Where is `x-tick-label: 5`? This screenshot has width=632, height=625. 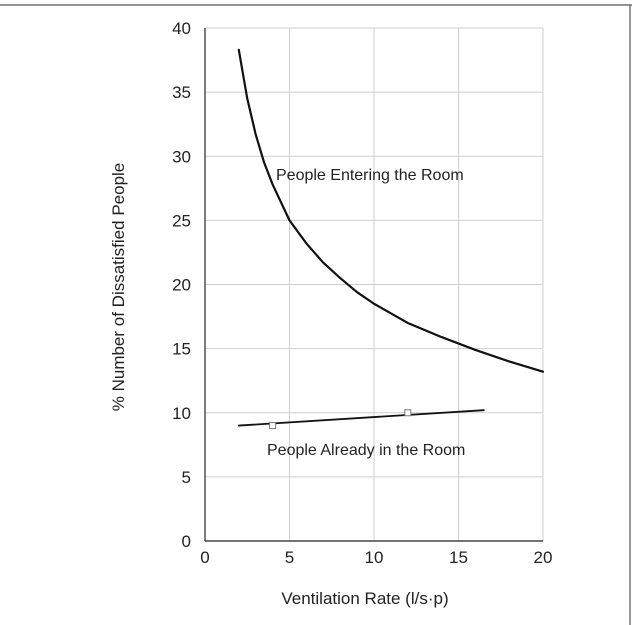 x-tick-label: 5 is located at coordinates (289, 557).